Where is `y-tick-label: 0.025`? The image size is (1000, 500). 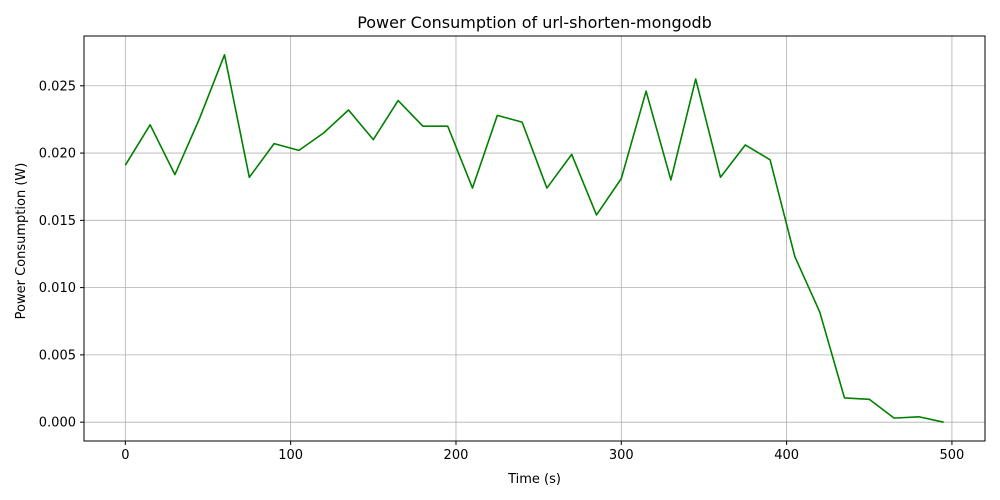 y-tick-label: 0.025 is located at coordinates (57, 86).